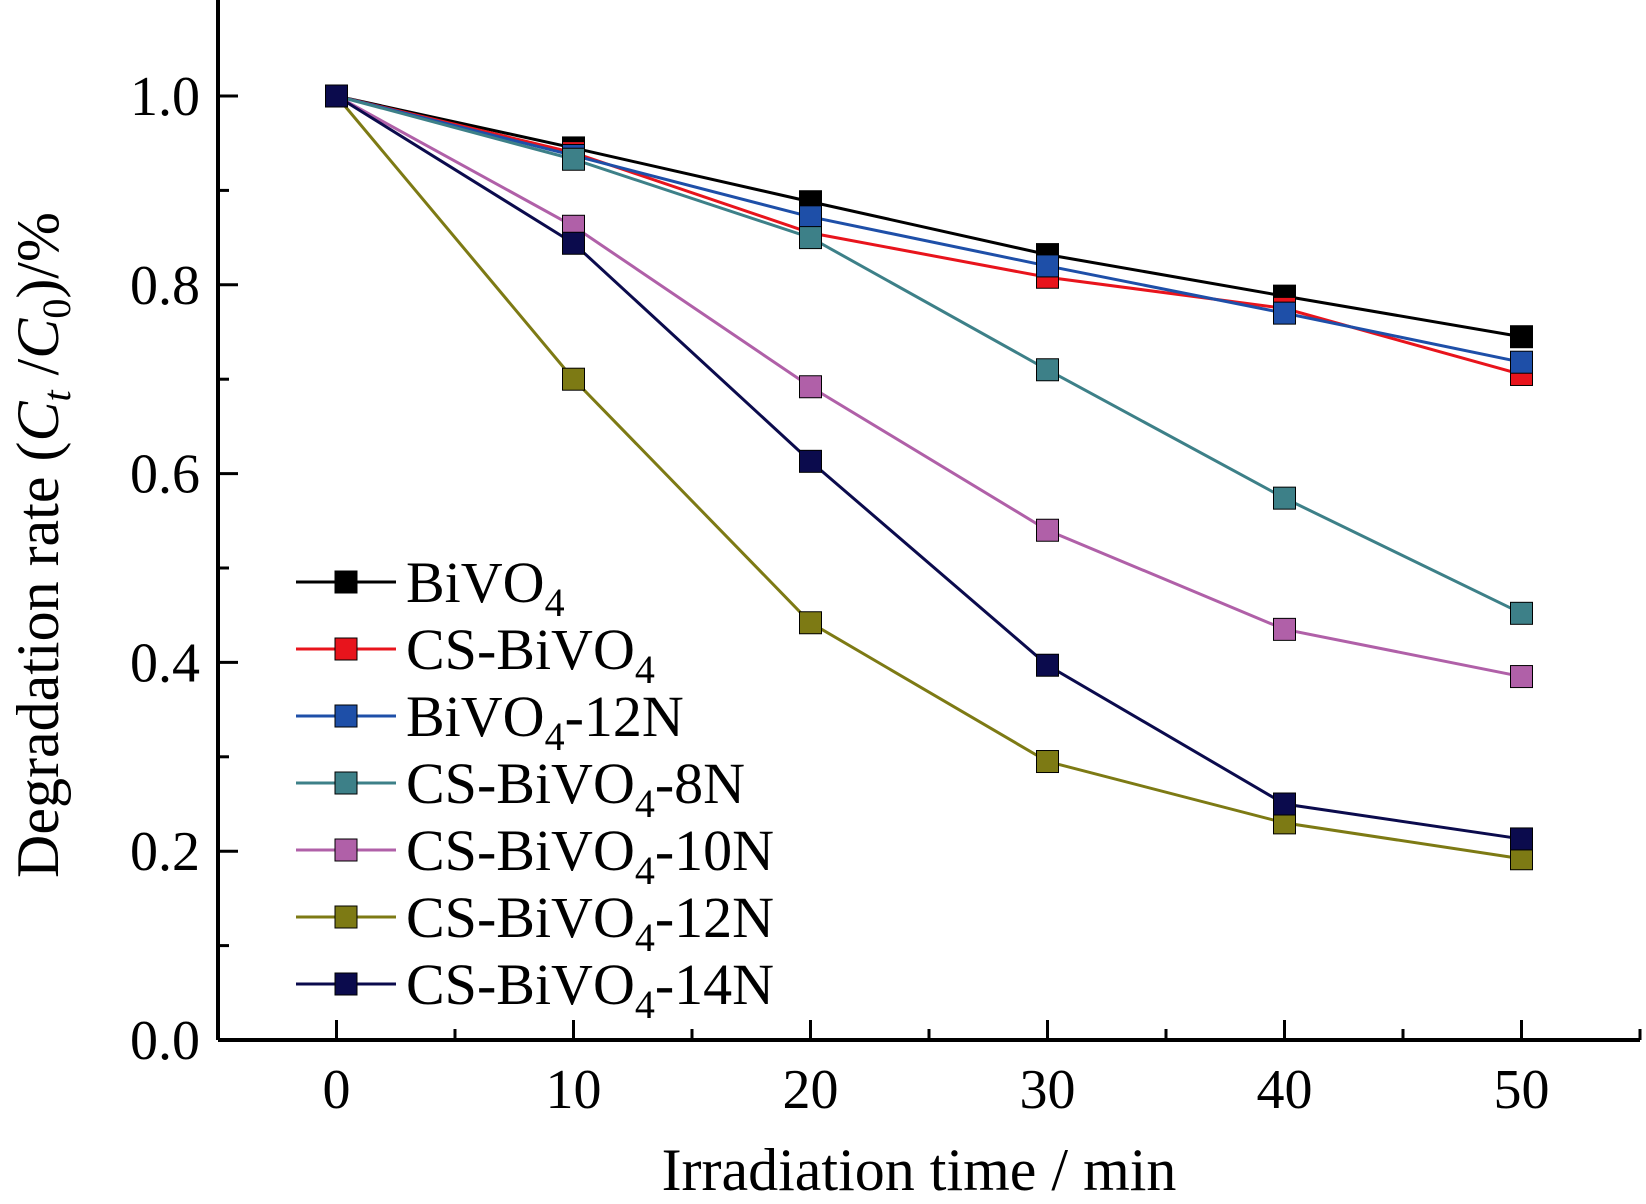 The height and width of the screenshot is (1204, 1646). What do you see at coordinates (590, 922) in the screenshot?
I see `legend-label: CS-BiVO4-12N` at bounding box center [590, 922].